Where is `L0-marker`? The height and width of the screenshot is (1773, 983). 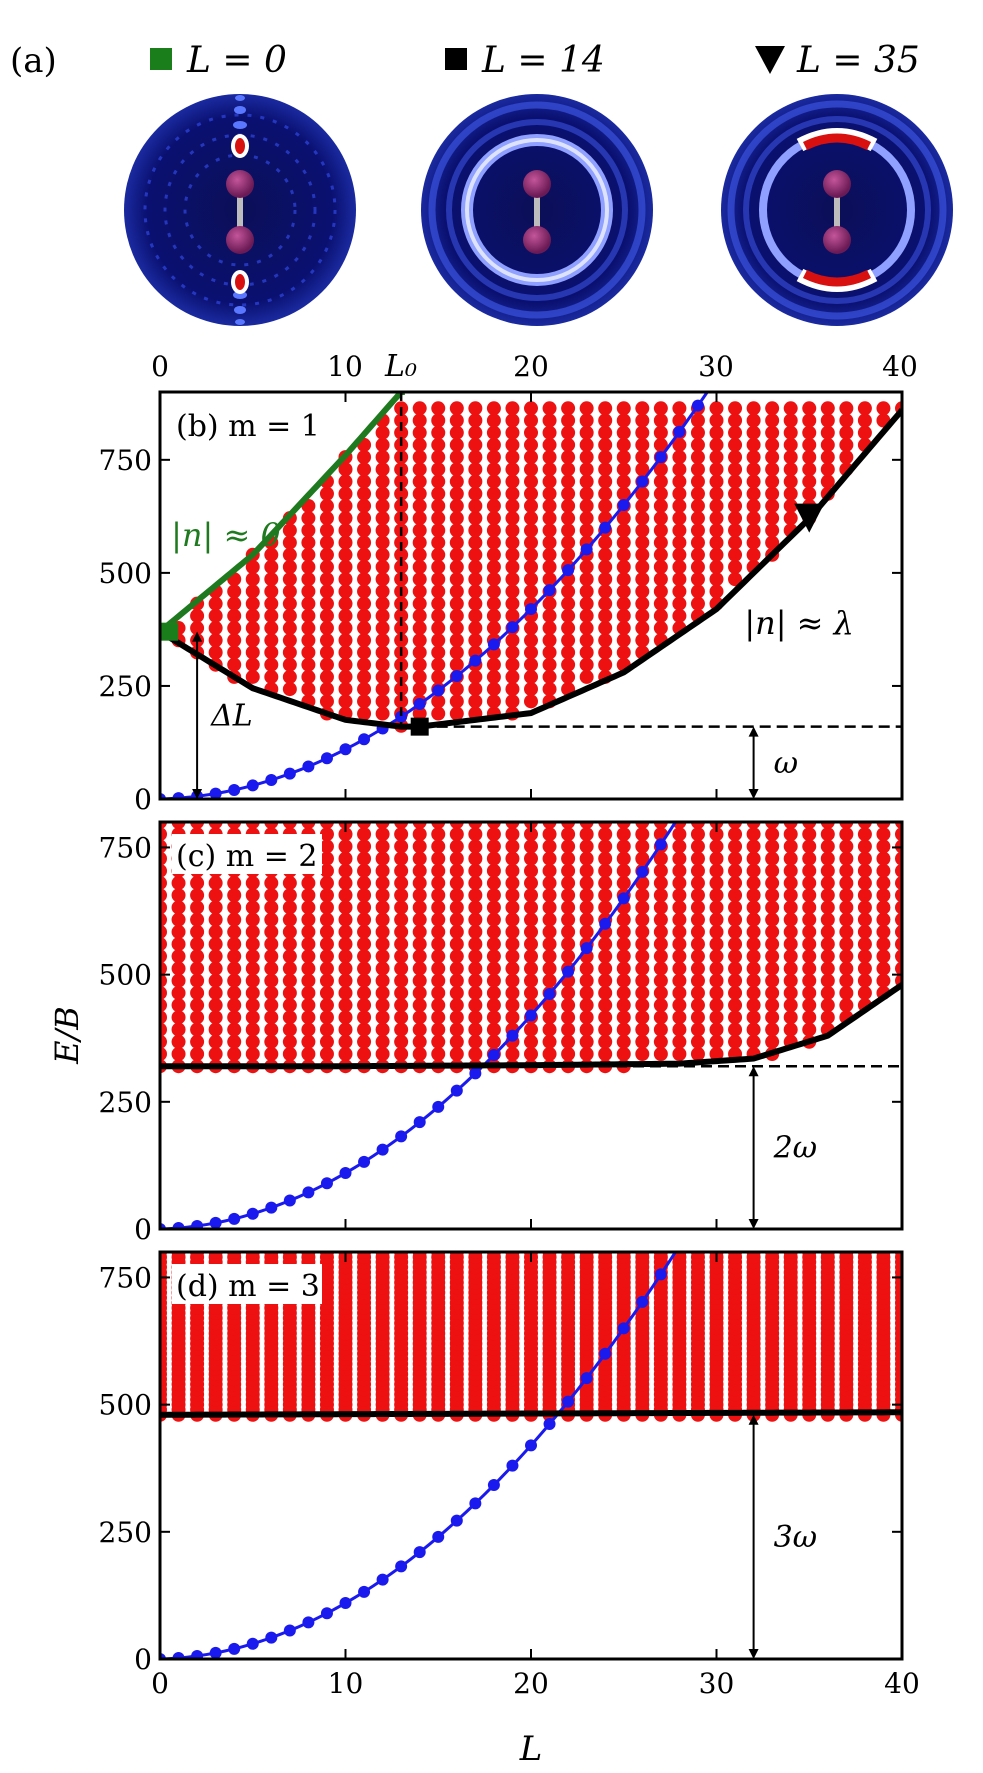
L0-marker is located at coordinates (169, 631).